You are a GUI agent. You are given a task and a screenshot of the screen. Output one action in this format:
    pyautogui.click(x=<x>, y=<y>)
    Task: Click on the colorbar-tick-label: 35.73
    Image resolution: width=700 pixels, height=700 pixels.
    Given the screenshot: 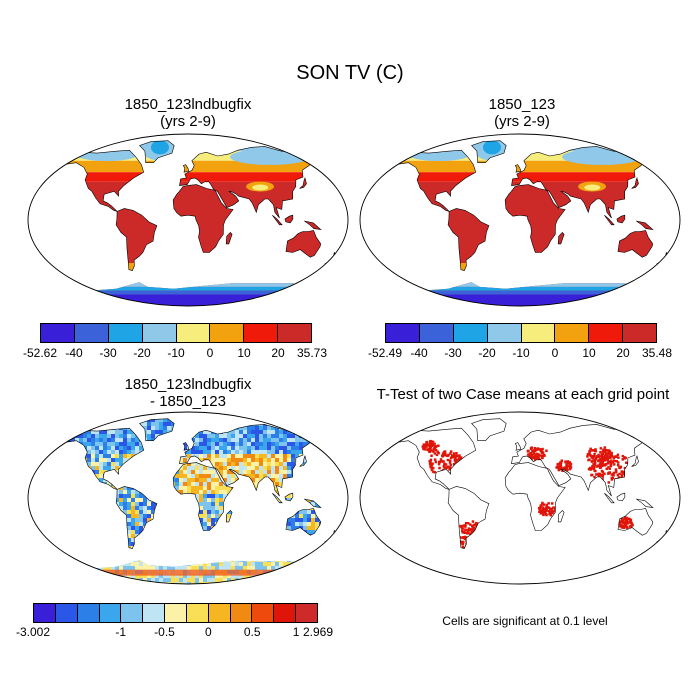 What is the action you would take?
    pyautogui.click(x=312, y=353)
    